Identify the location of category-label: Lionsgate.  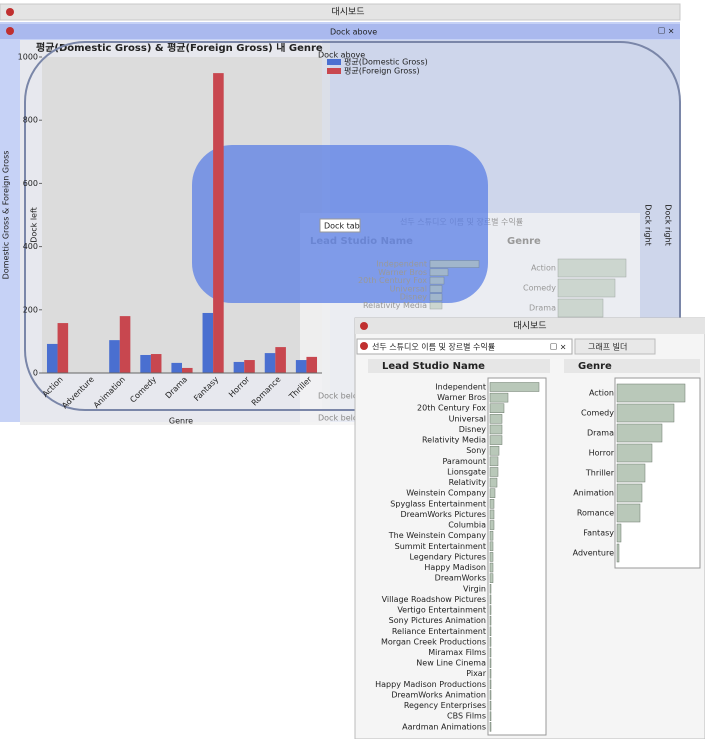
(466, 471).